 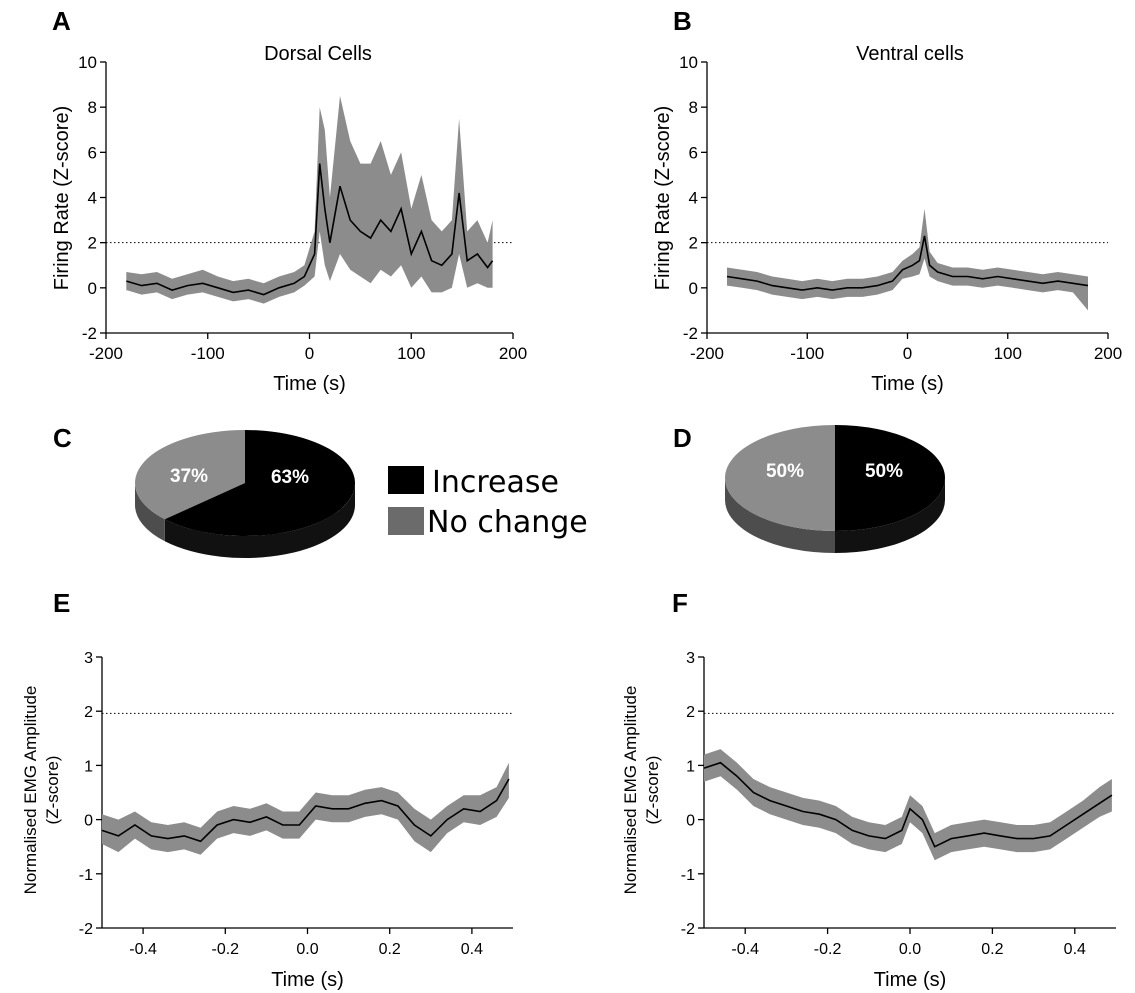 I want to click on pie-label-increase: 63%, so click(x=290, y=477).